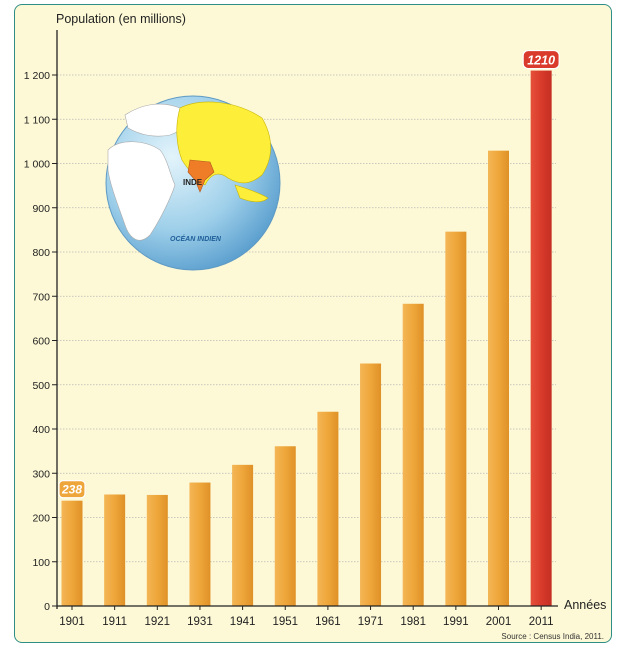 Image resolution: width=621 pixels, height=652 pixels. Describe the element at coordinates (371, 484) in the screenshot. I see `bar-1971` at that location.